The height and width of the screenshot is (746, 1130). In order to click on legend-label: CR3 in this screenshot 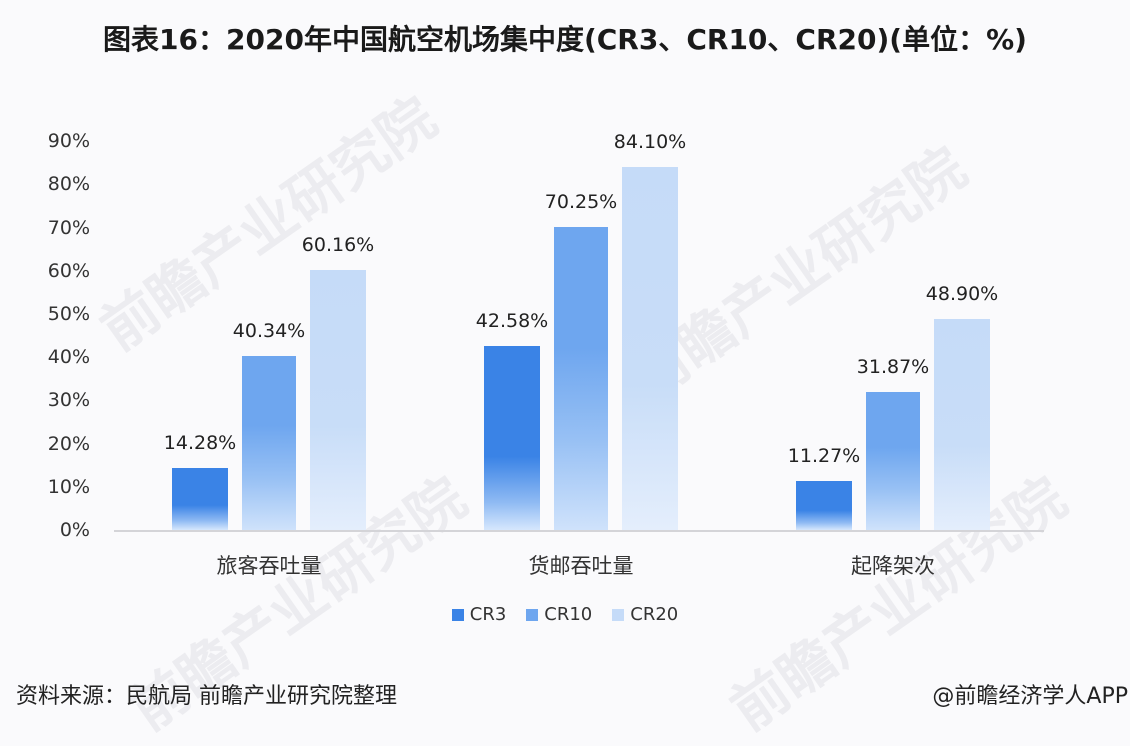, I will do `click(488, 614)`.